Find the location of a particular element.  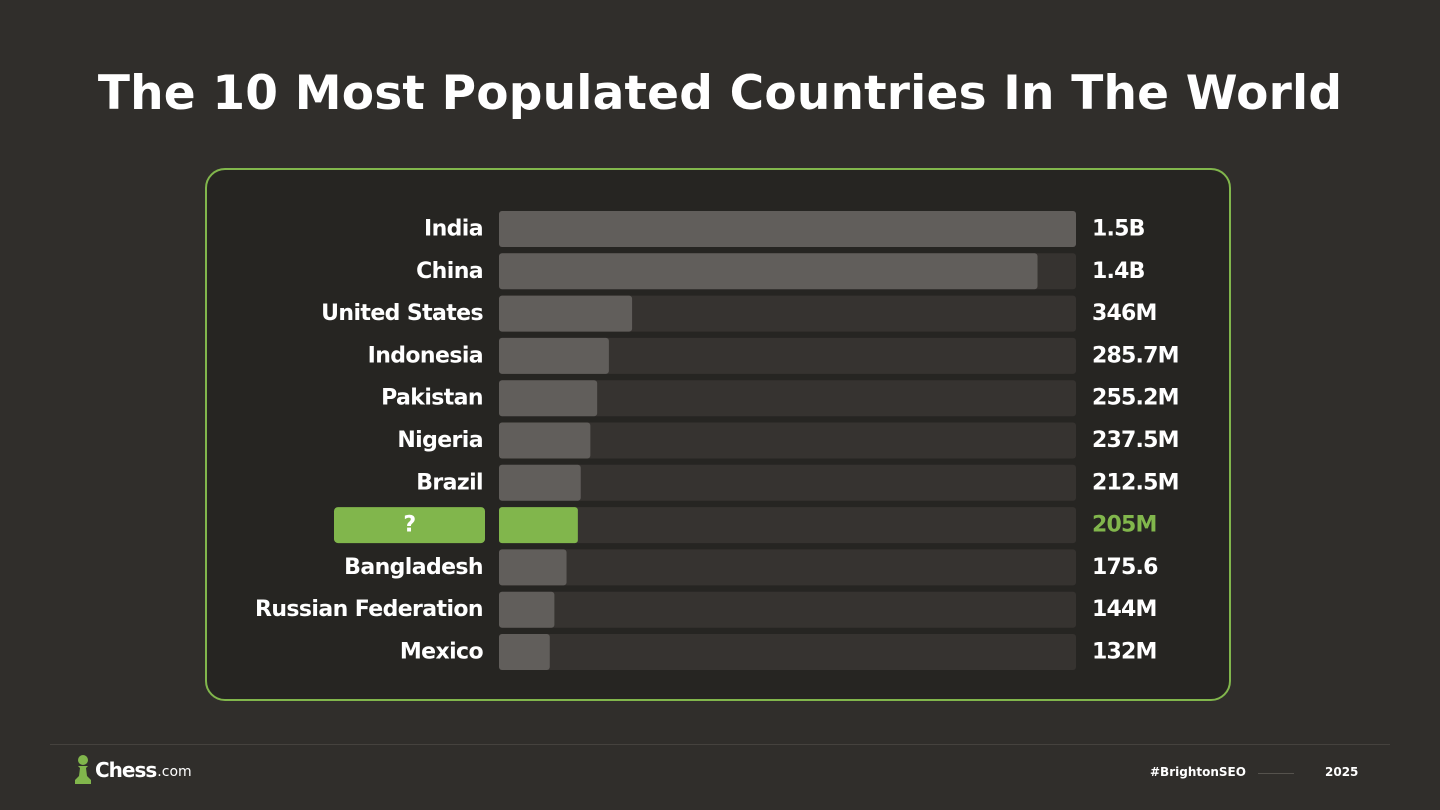

country-label-russian-federation: Russian Federation is located at coordinates (369, 609).